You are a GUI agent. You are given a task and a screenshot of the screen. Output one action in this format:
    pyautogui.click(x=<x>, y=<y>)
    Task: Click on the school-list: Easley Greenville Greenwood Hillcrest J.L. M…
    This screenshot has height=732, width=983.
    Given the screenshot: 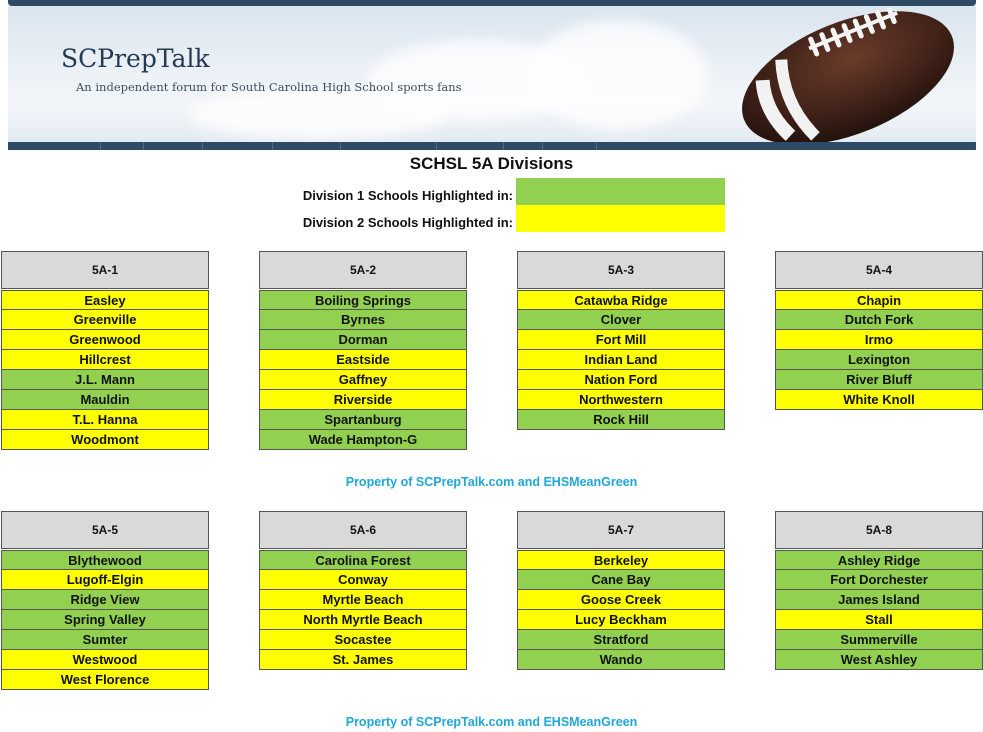 What is the action you would take?
    pyautogui.click(x=105, y=370)
    